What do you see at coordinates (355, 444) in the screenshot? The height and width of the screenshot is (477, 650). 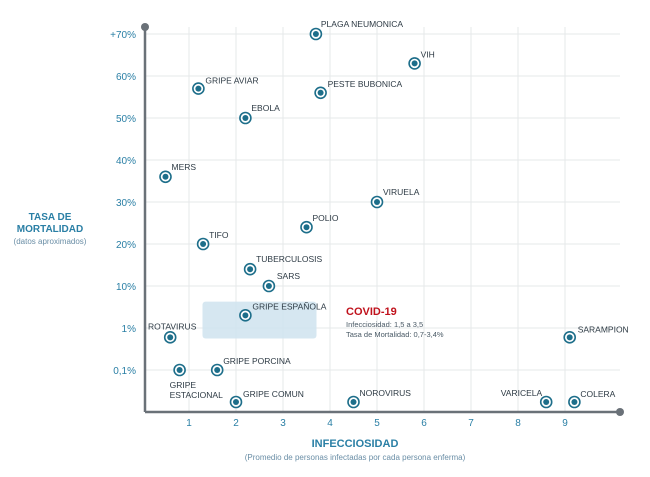 I see `x-axis-title: INFECCIOSIDAD` at bounding box center [355, 444].